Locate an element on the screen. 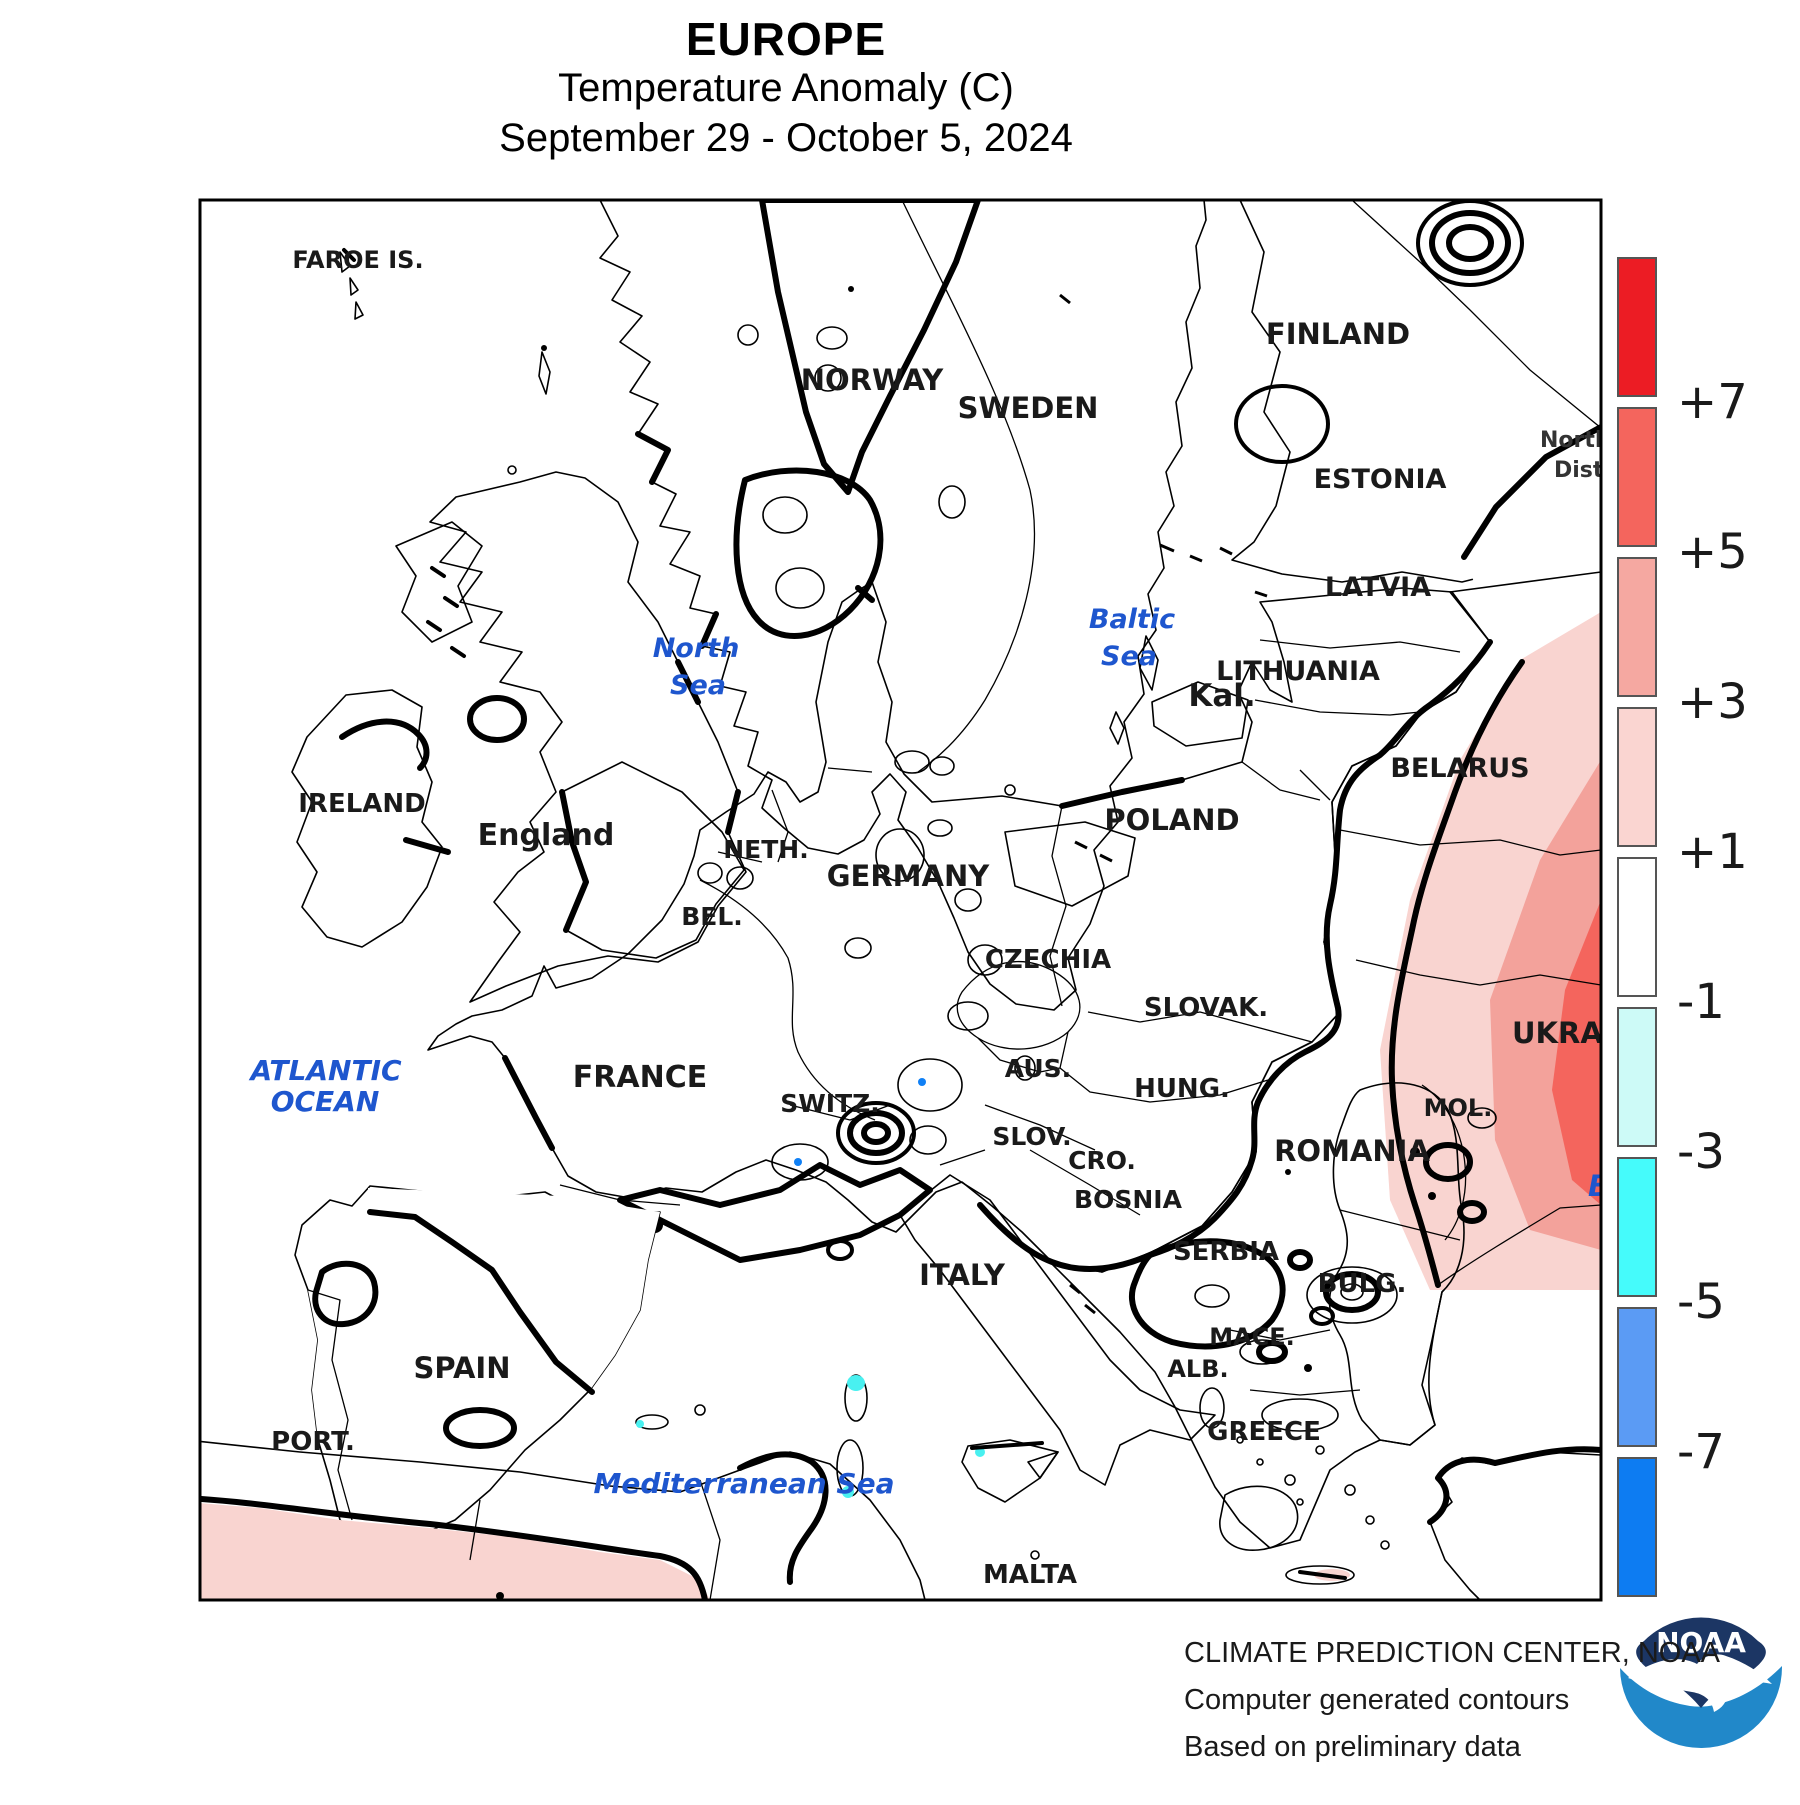 This screenshot has width=1800, height=1805. map-label-france-30: FRANCE is located at coordinates (640, 1077).